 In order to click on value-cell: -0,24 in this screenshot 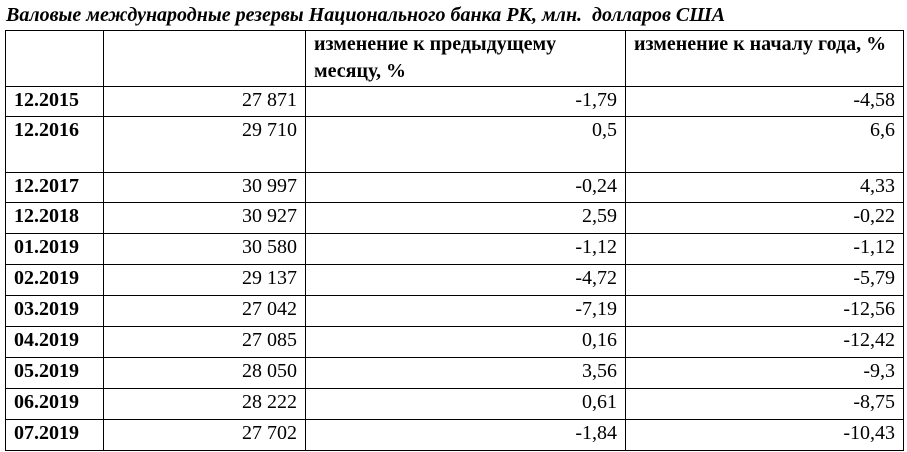, I will do `click(465, 187)`.